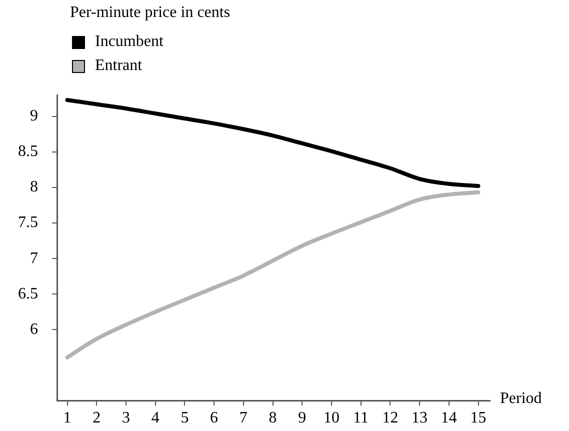  I want to click on x-tick-label: 7, so click(243, 418).